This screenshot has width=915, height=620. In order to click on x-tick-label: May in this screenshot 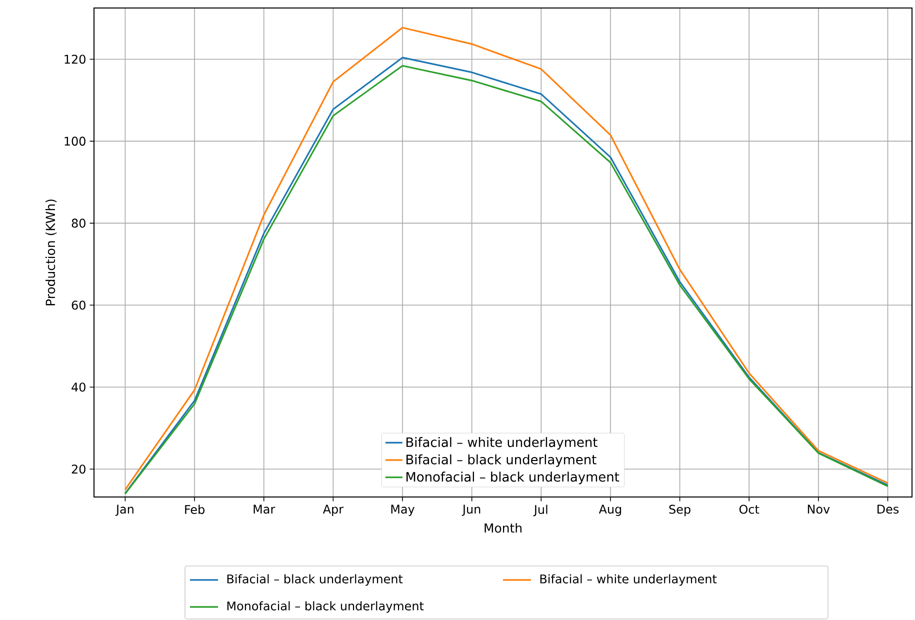, I will do `click(402, 510)`.